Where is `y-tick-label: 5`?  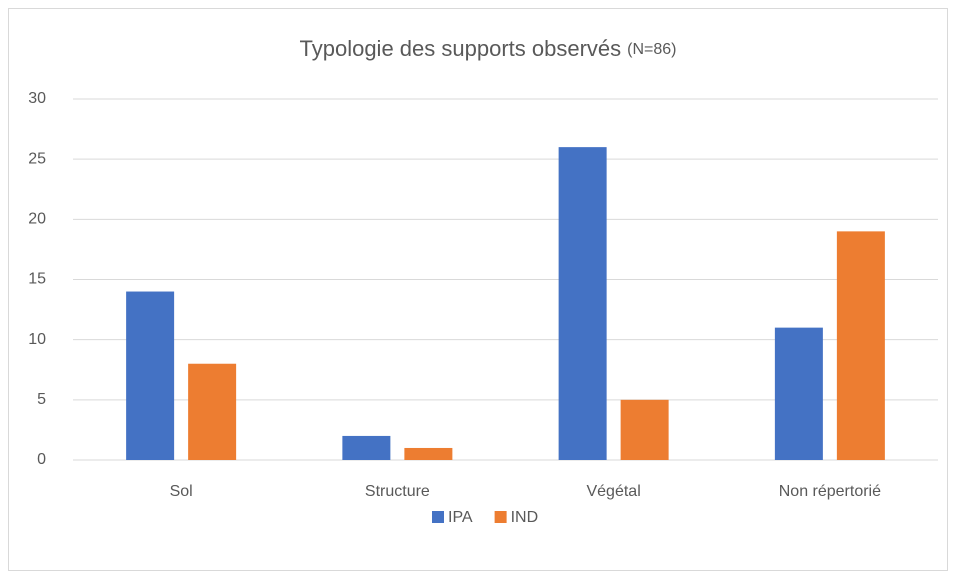 y-tick-label: 5 is located at coordinates (41, 399).